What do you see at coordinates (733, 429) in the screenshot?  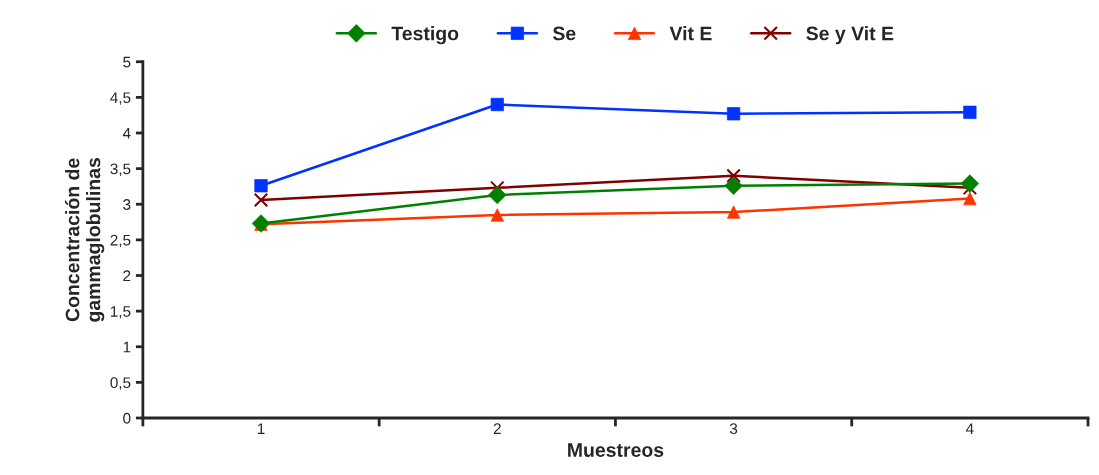 I see `x-tick-label: 3` at bounding box center [733, 429].